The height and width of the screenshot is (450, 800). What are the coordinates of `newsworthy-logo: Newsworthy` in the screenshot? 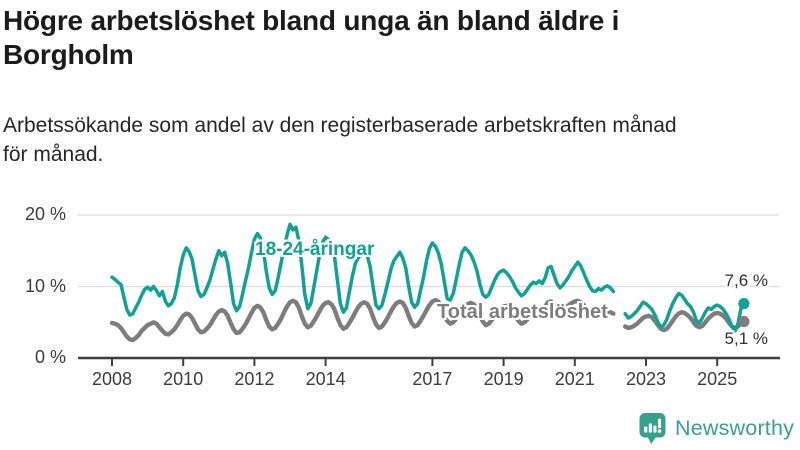 It's located at (716, 428).